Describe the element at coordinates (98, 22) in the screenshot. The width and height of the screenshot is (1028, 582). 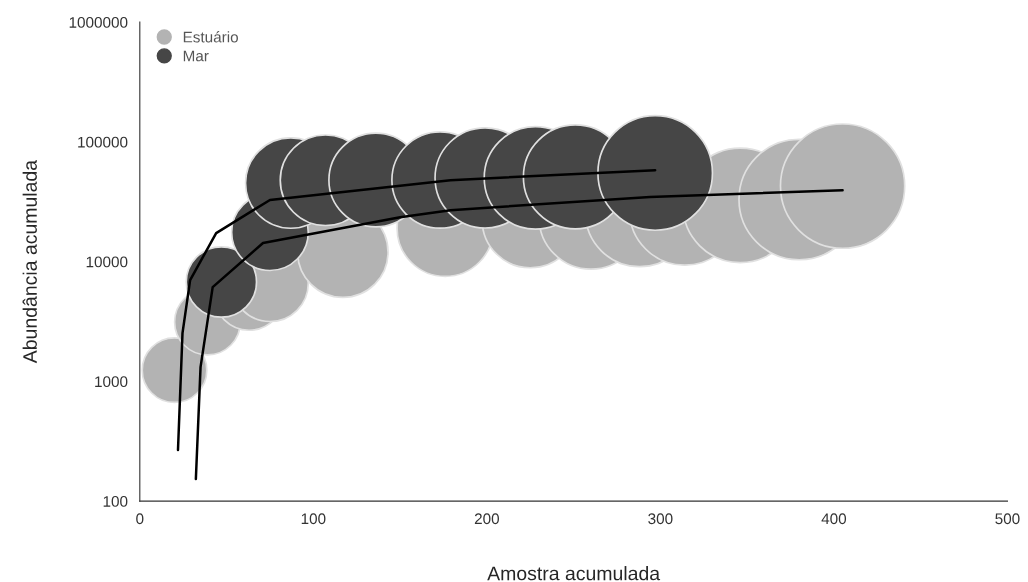
I see `y-tick-label: 1000000` at that location.